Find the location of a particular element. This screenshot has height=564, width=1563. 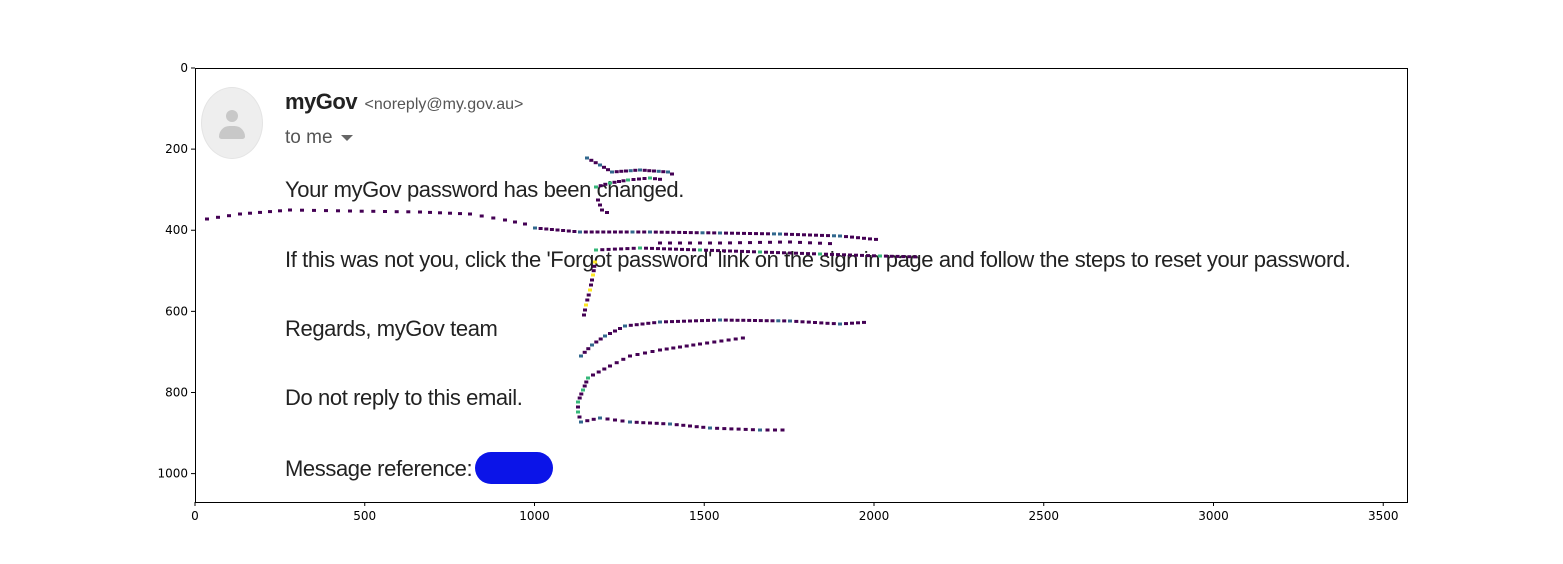

y-tick-label: 0 is located at coordinates (184, 68).